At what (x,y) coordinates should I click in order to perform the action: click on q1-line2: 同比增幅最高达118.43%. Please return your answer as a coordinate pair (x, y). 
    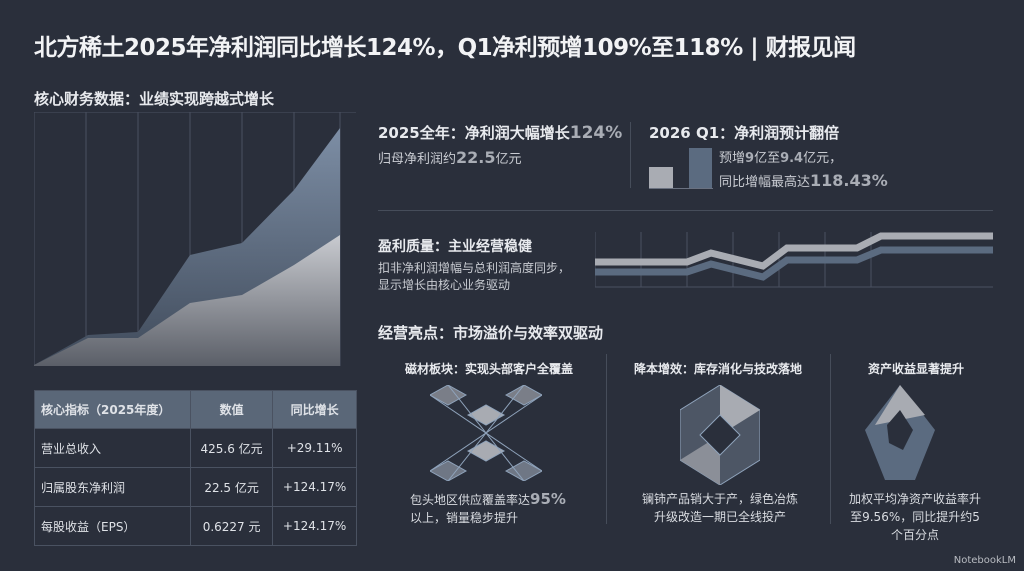
    Looking at the image, I should click on (803, 182).